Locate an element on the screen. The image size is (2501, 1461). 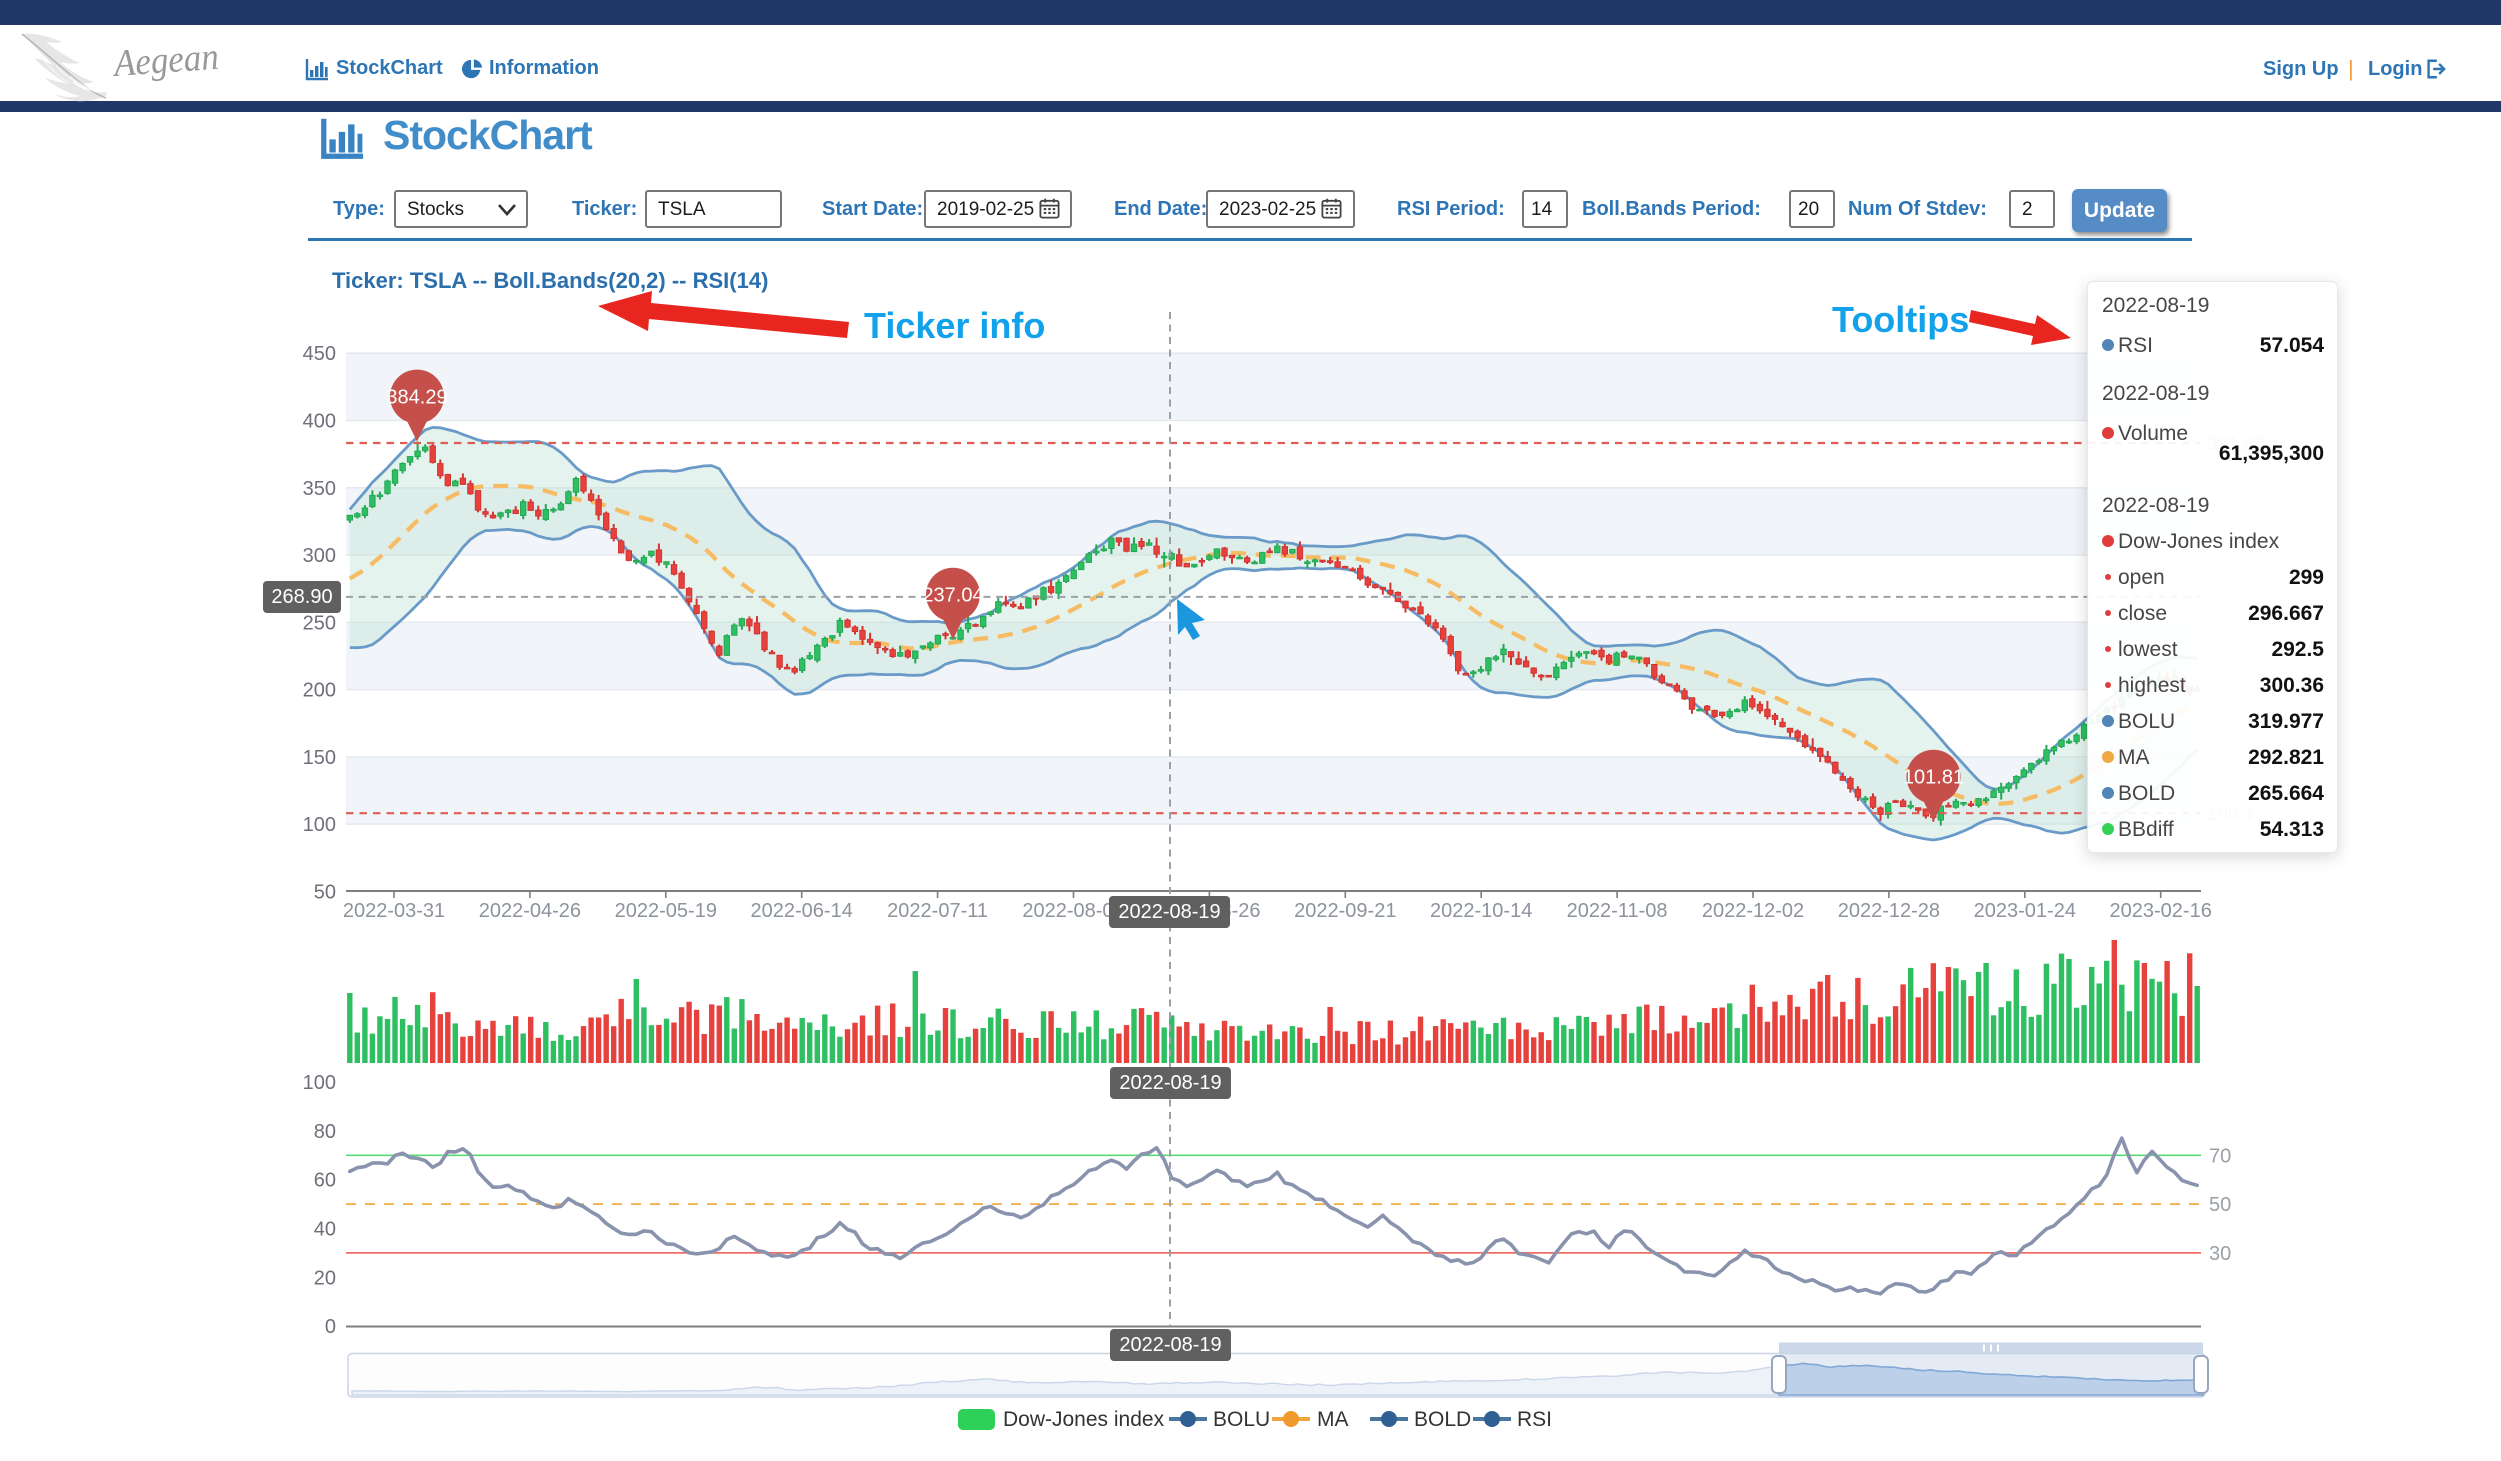
svg-text: 2022-12-28 is located at coordinates (1889, 911).